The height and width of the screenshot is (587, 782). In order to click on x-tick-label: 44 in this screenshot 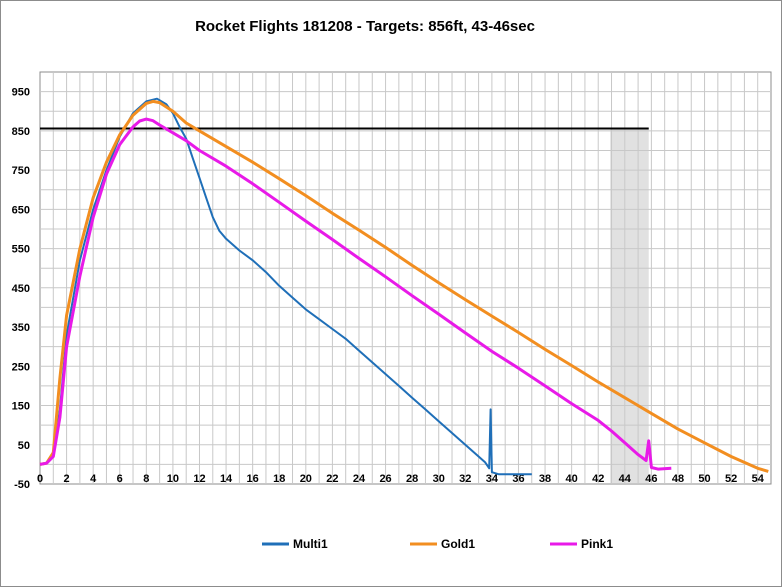, I will do `click(625, 479)`.